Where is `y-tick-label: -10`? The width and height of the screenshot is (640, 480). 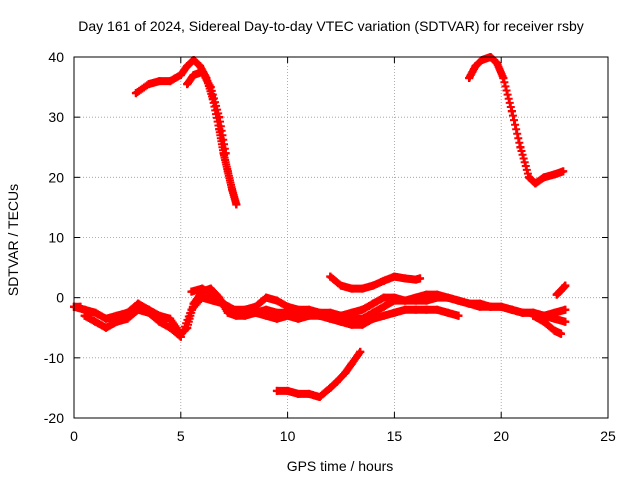
y-tick-label: -10 is located at coordinates (54, 358).